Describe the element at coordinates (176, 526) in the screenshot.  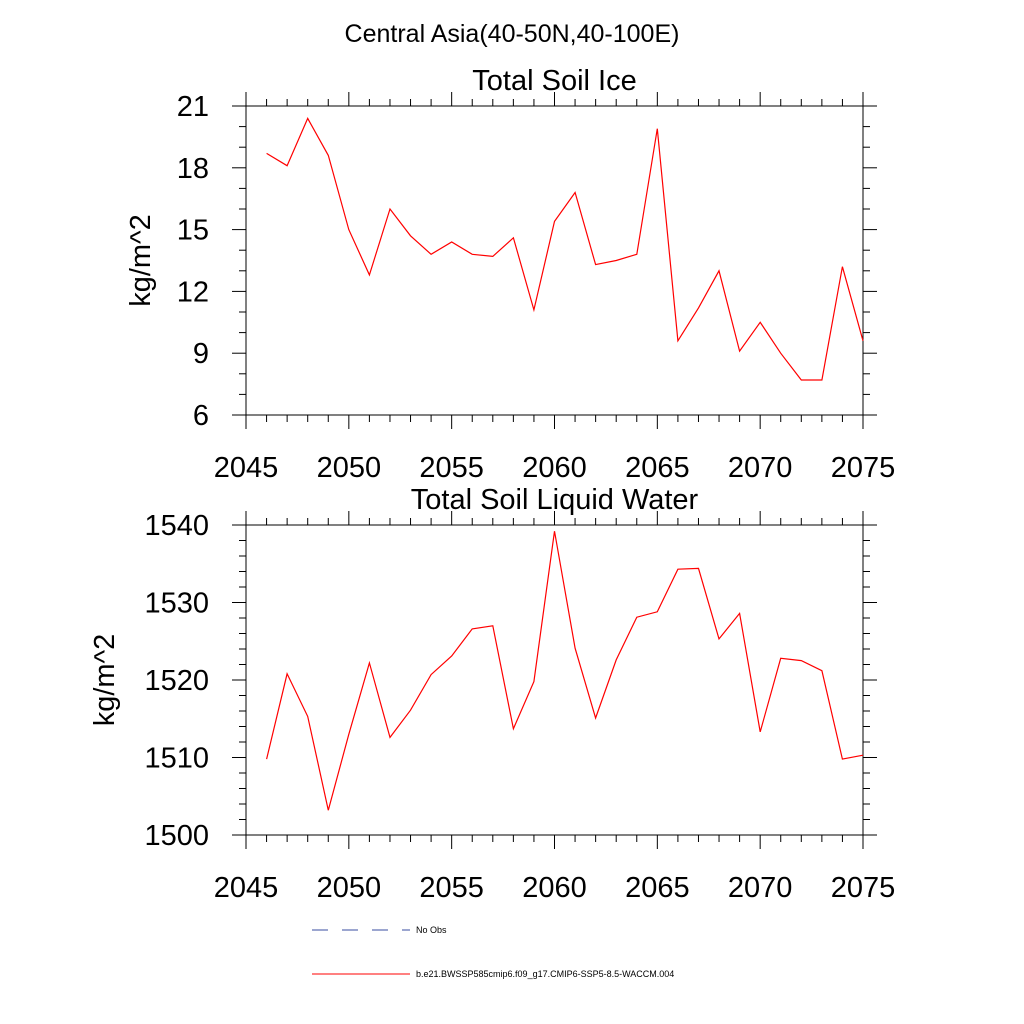
I see `y-tick-label: 1540` at that location.